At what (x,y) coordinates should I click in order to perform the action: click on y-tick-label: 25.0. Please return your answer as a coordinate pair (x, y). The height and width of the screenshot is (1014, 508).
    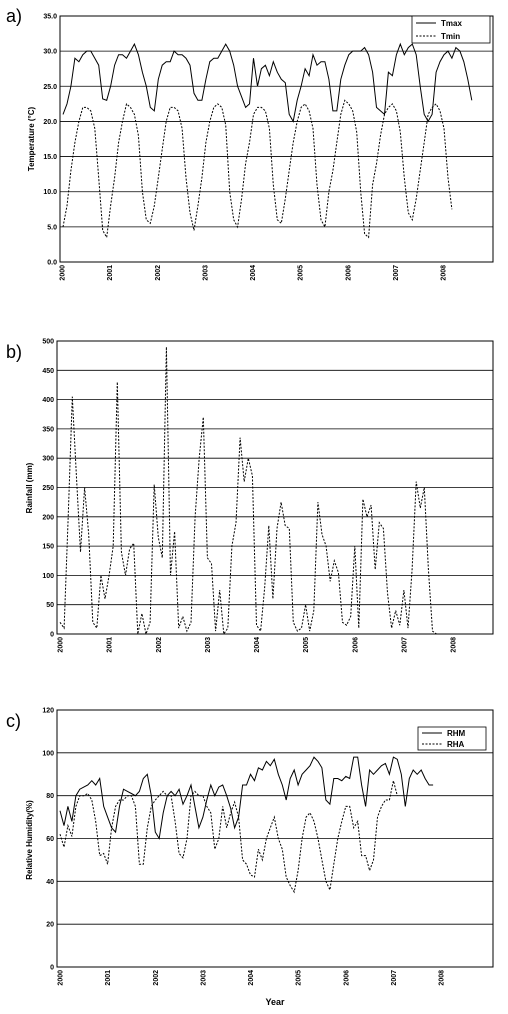
    Looking at the image, I should click on (50, 87).